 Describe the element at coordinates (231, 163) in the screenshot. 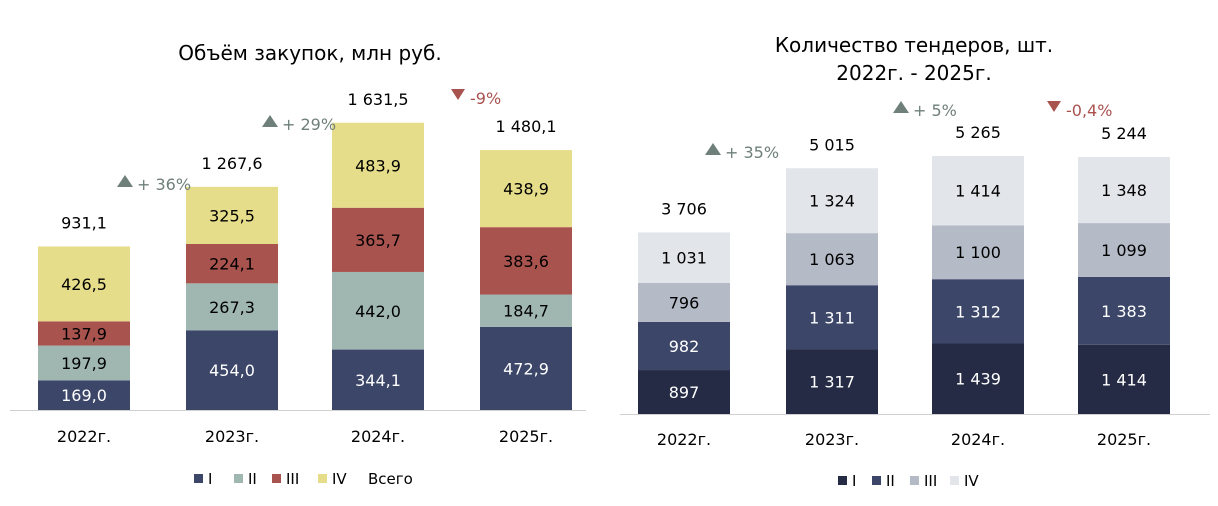

I see `total-label-2: 1 267,6` at that location.